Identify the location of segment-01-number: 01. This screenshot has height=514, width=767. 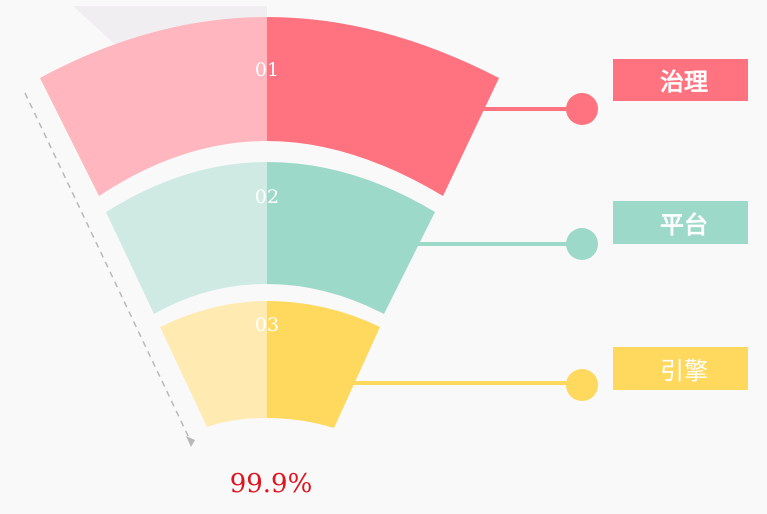
(267, 70).